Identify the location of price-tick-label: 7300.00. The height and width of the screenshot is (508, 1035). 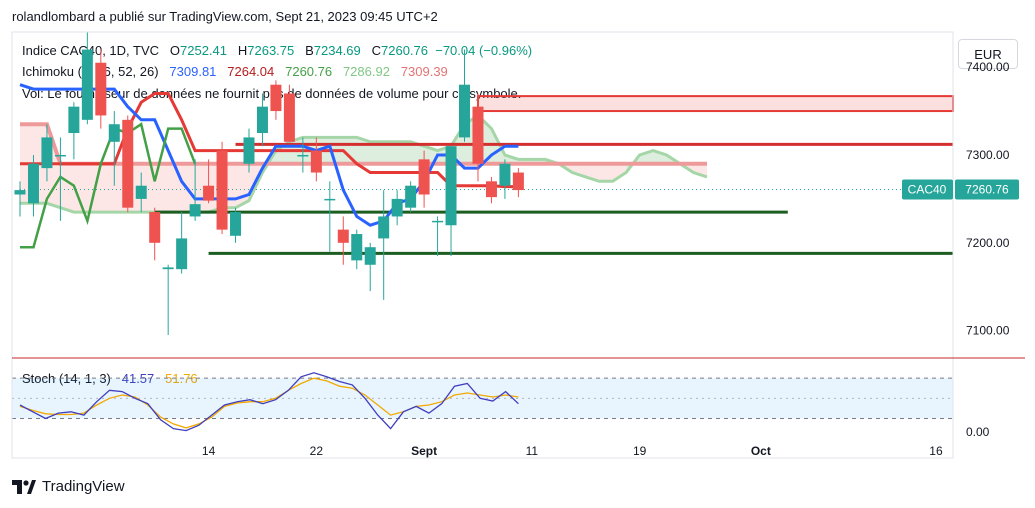
(988, 155).